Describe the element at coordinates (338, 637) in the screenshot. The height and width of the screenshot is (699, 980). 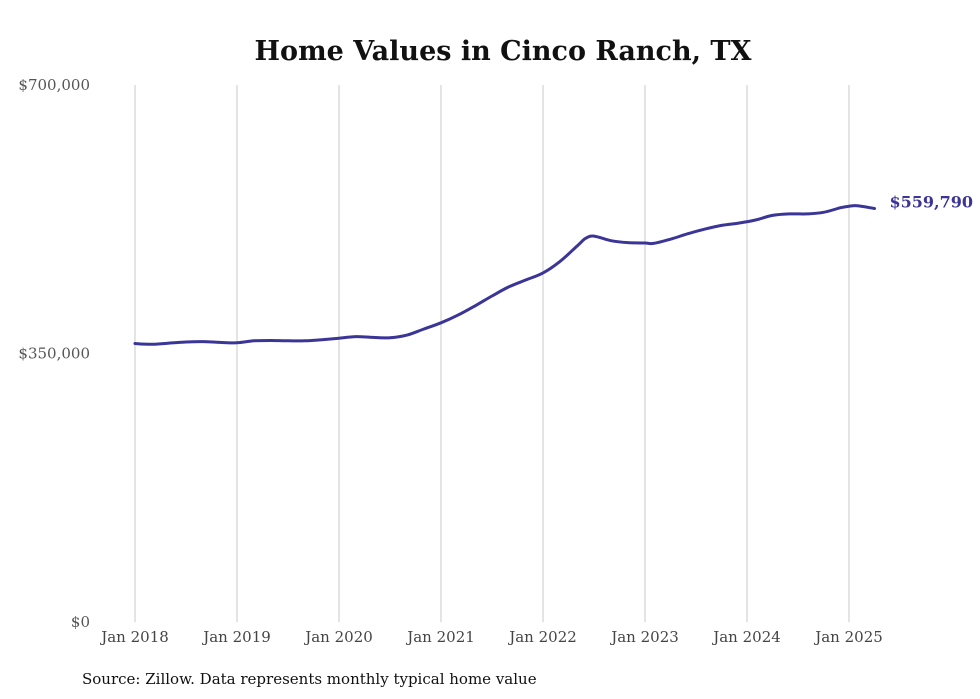
I see `x-tick-label: Jan 2020` at that location.